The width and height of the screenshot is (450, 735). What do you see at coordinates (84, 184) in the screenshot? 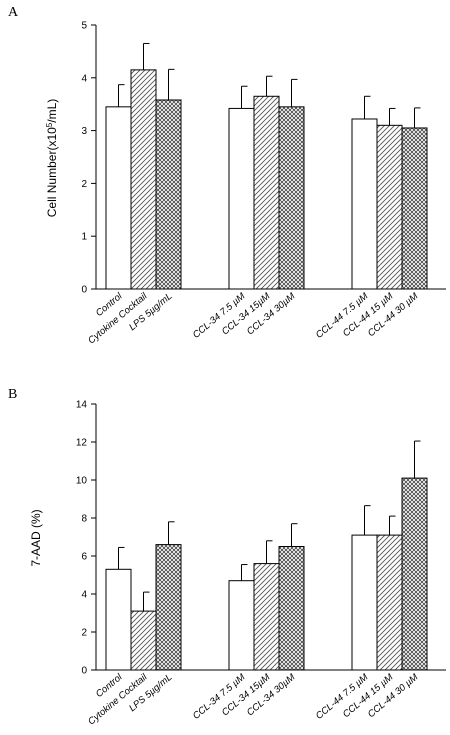
I see `panel-a-y-tick-label: 2` at bounding box center [84, 184].